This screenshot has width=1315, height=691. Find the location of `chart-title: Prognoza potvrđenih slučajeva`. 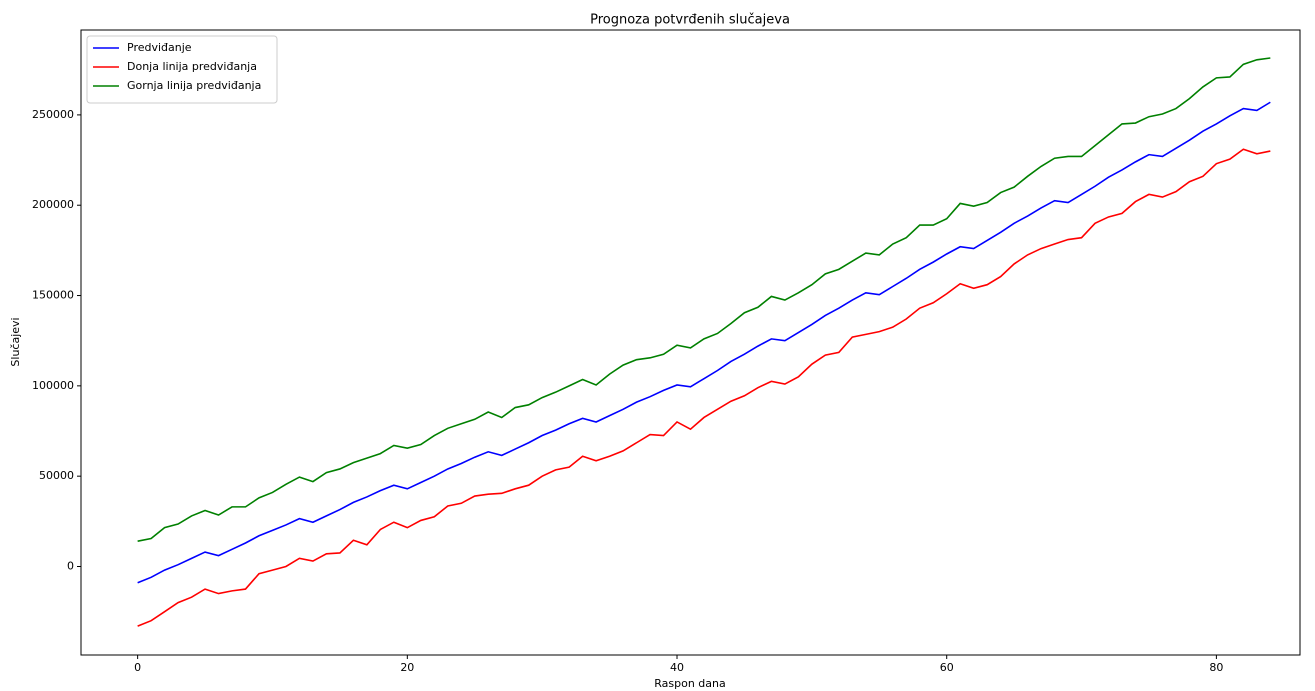

chart-title: Prognoza potvrđenih slučajeva is located at coordinates (690, 20).